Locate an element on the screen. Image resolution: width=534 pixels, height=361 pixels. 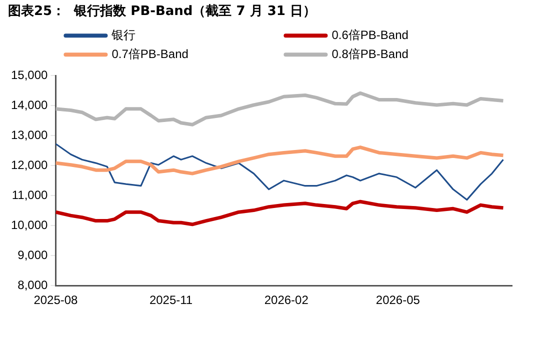
chart-title: 图表25： 银行指数 PB-Band（截至 7 月 31 日） is located at coordinates (162, 12).